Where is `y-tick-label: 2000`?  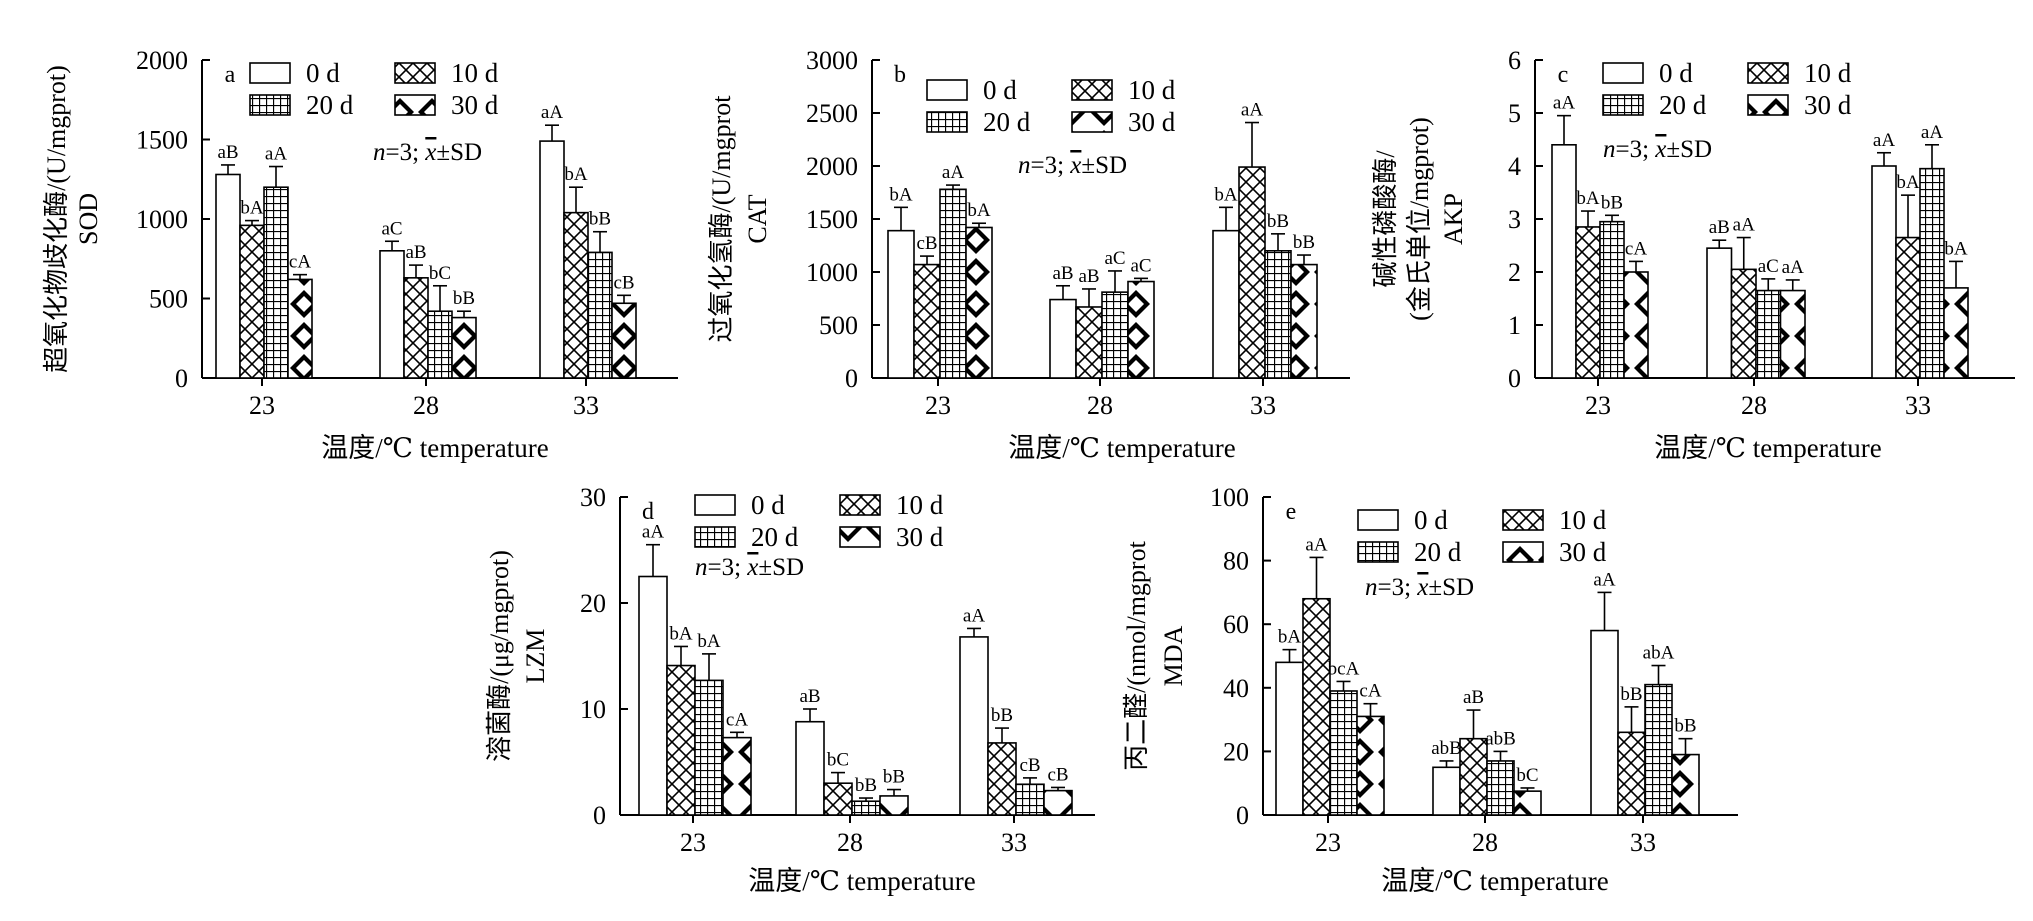
y-tick-label: 2000 is located at coordinates (832, 166).